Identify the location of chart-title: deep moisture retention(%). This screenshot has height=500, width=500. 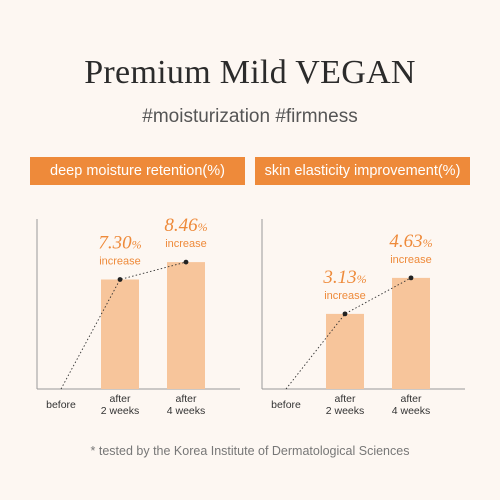
(137, 171).